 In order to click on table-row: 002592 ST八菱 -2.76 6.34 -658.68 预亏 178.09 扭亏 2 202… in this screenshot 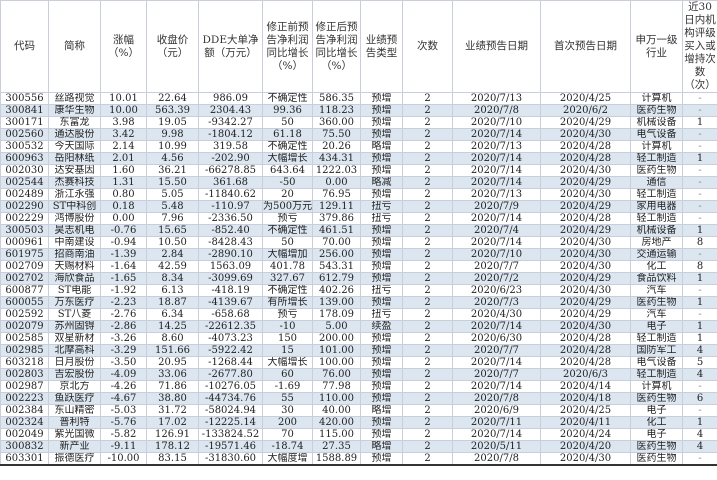, I will do `click(358, 314)`.